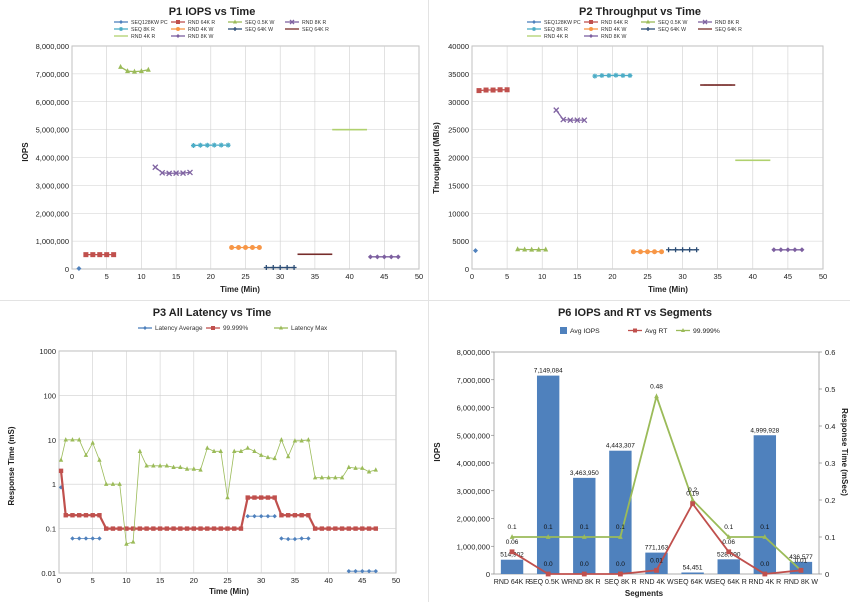 Image resolution: width=850 pixels, height=602 pixels. What do you see at coordinates (328, 580) in the screenshot?
I see `x-tick-label: 40` at bounding box center [328, 580].